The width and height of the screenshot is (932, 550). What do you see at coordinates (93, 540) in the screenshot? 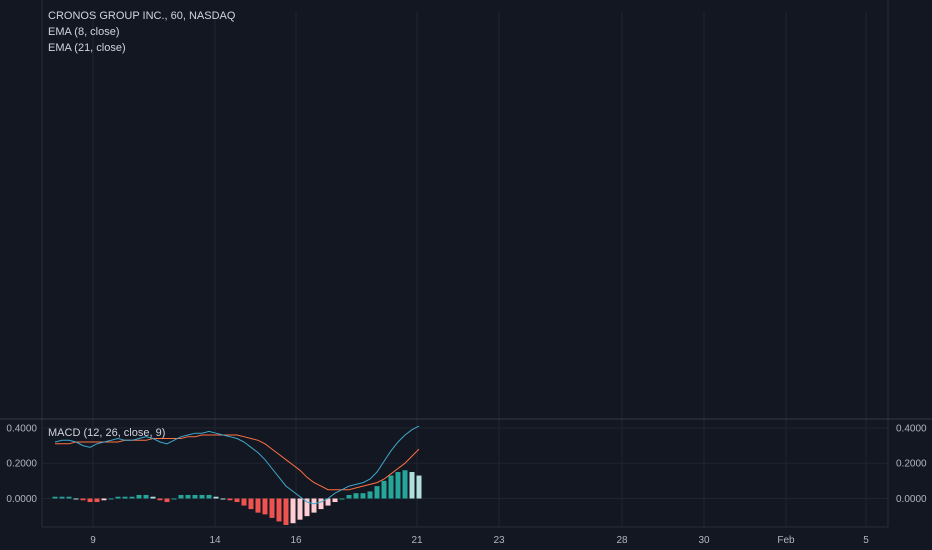
I see `time-tick: 9` at bounding box center [93, 540].